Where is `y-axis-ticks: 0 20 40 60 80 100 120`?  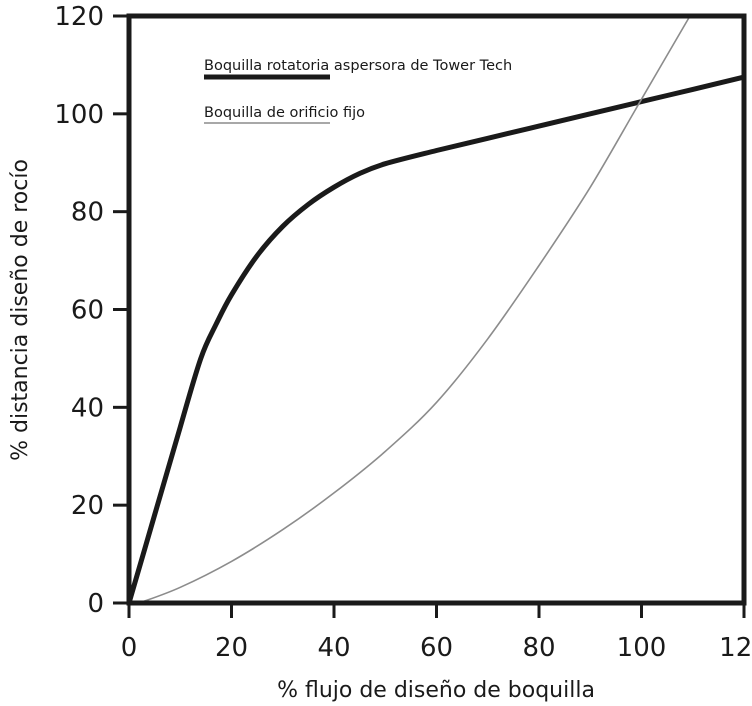
y-axis-ticks: 0 20 40 60 80 100 120 is located at coordinates (91, 310).